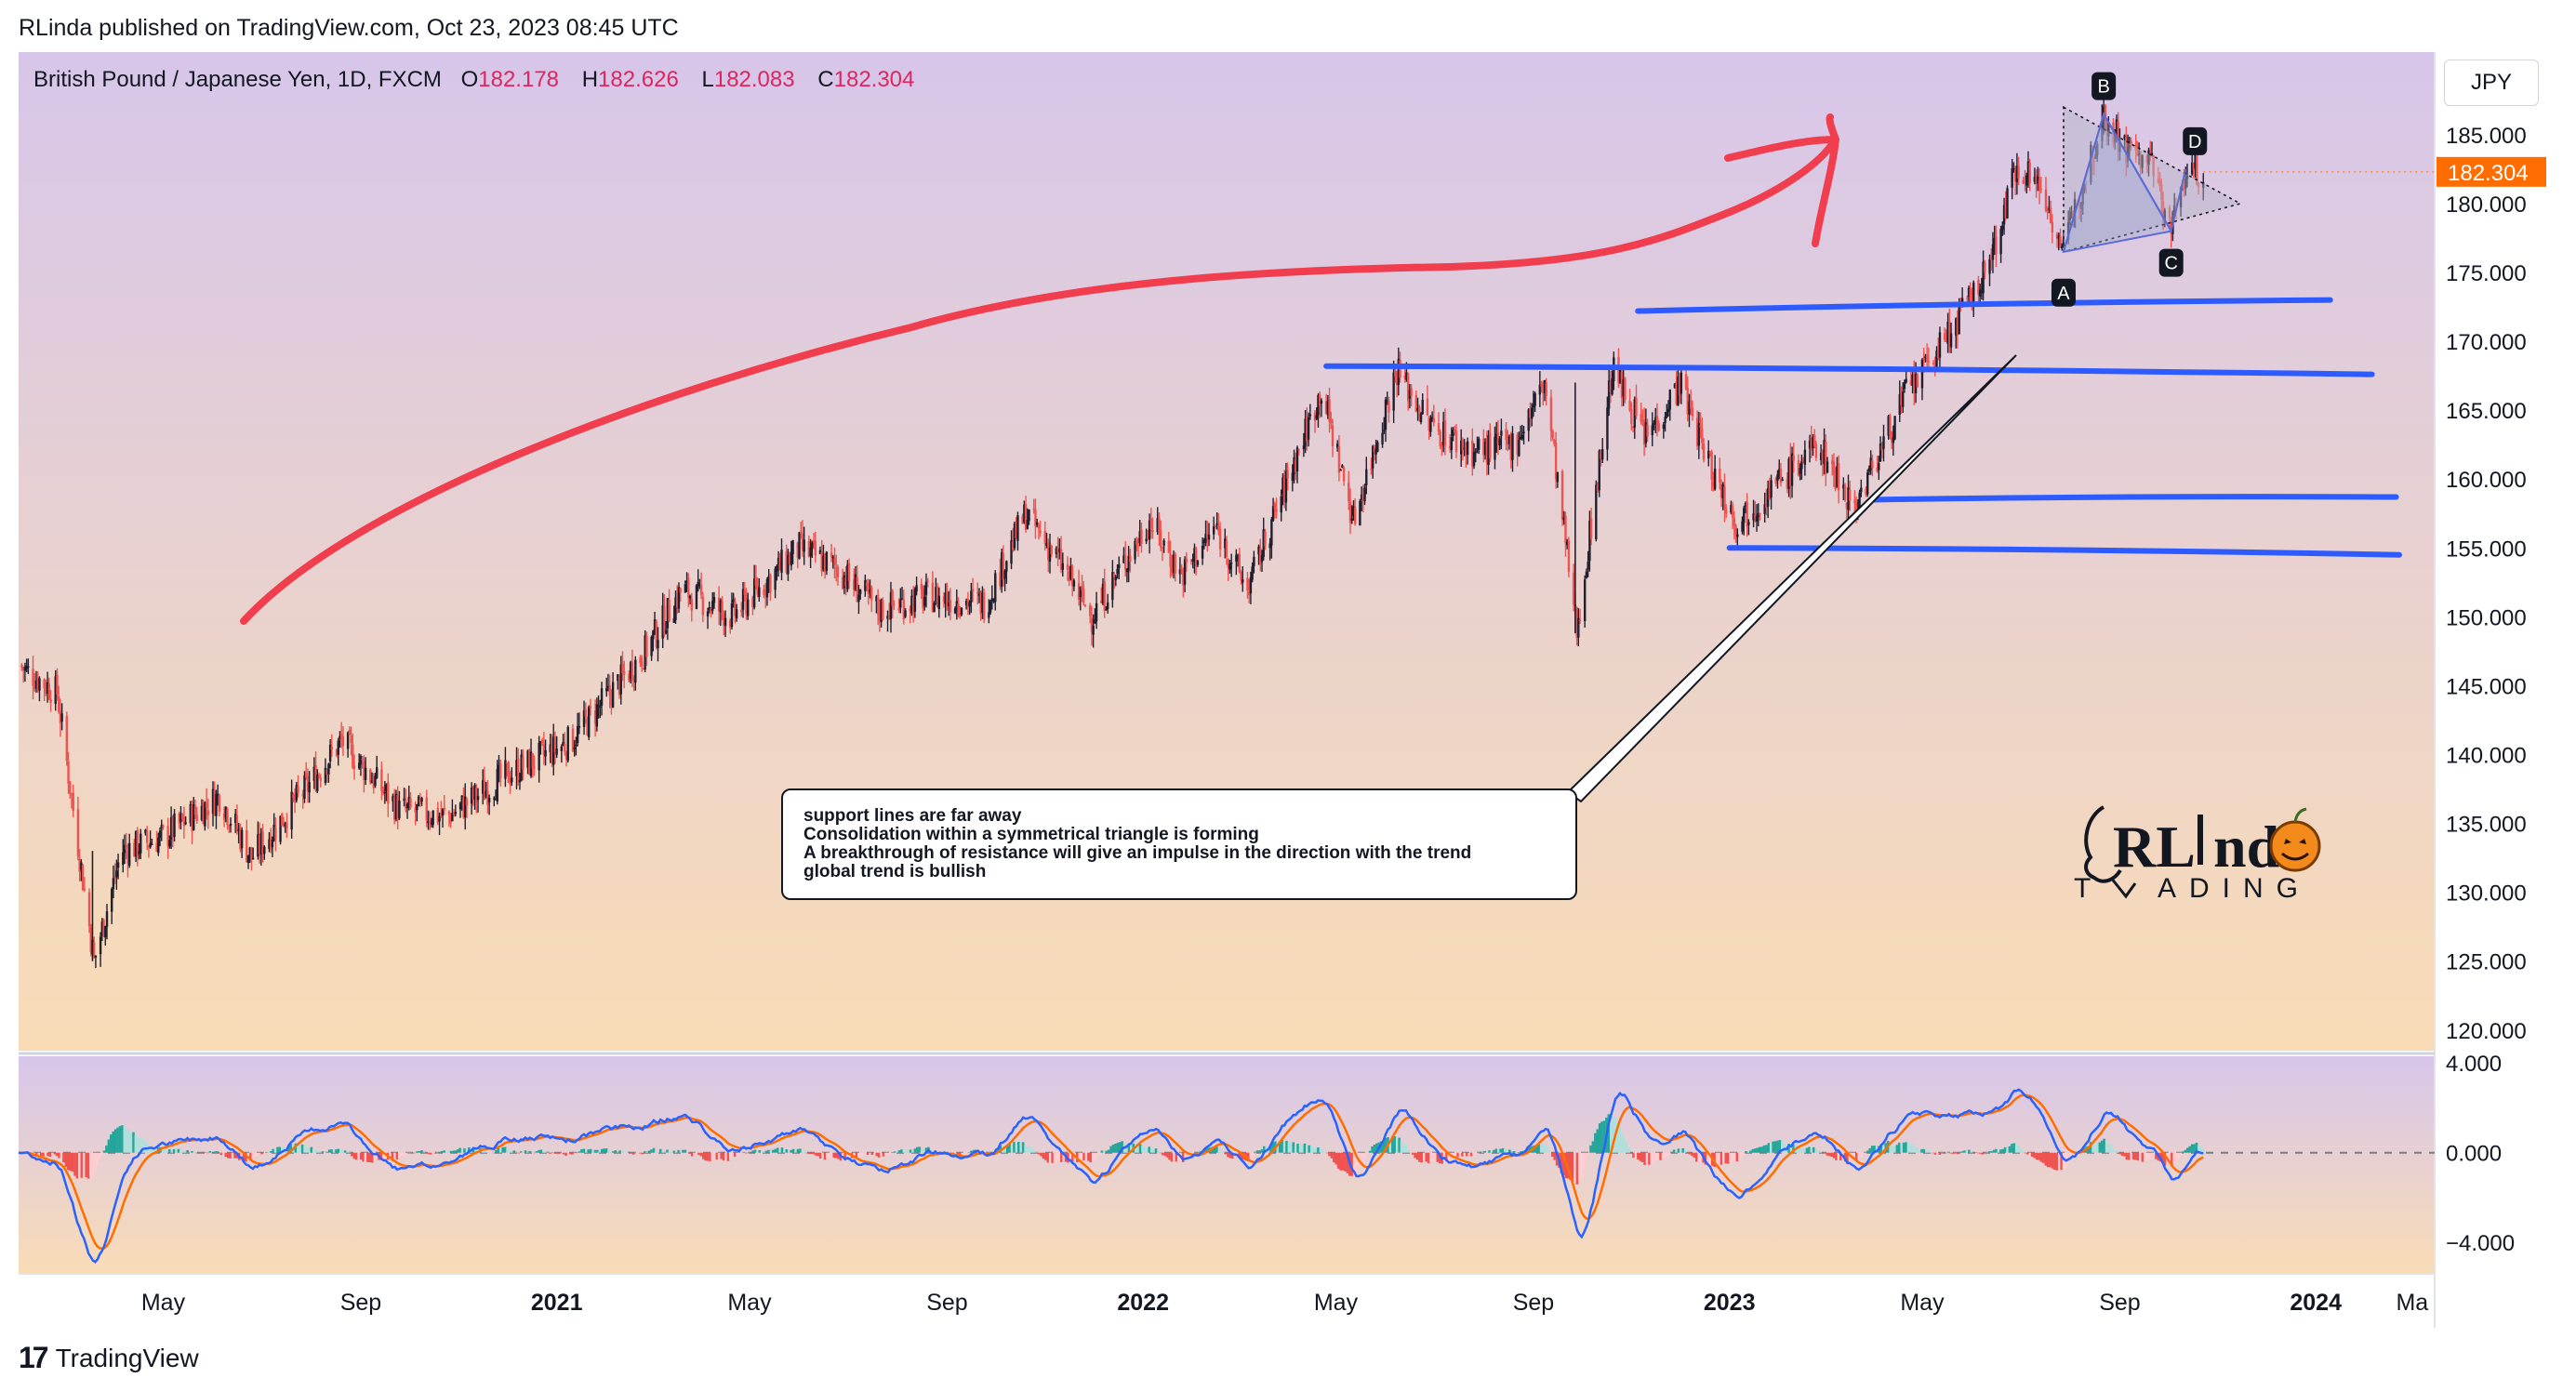  I want to click on currency-button: JPY, so click(2491, 83).